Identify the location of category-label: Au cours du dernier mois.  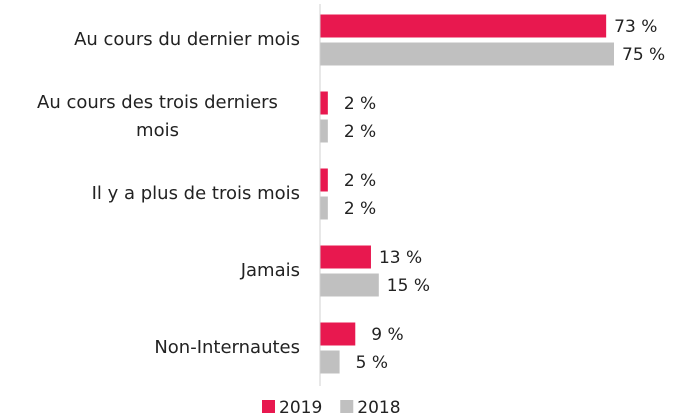
(150, 40).